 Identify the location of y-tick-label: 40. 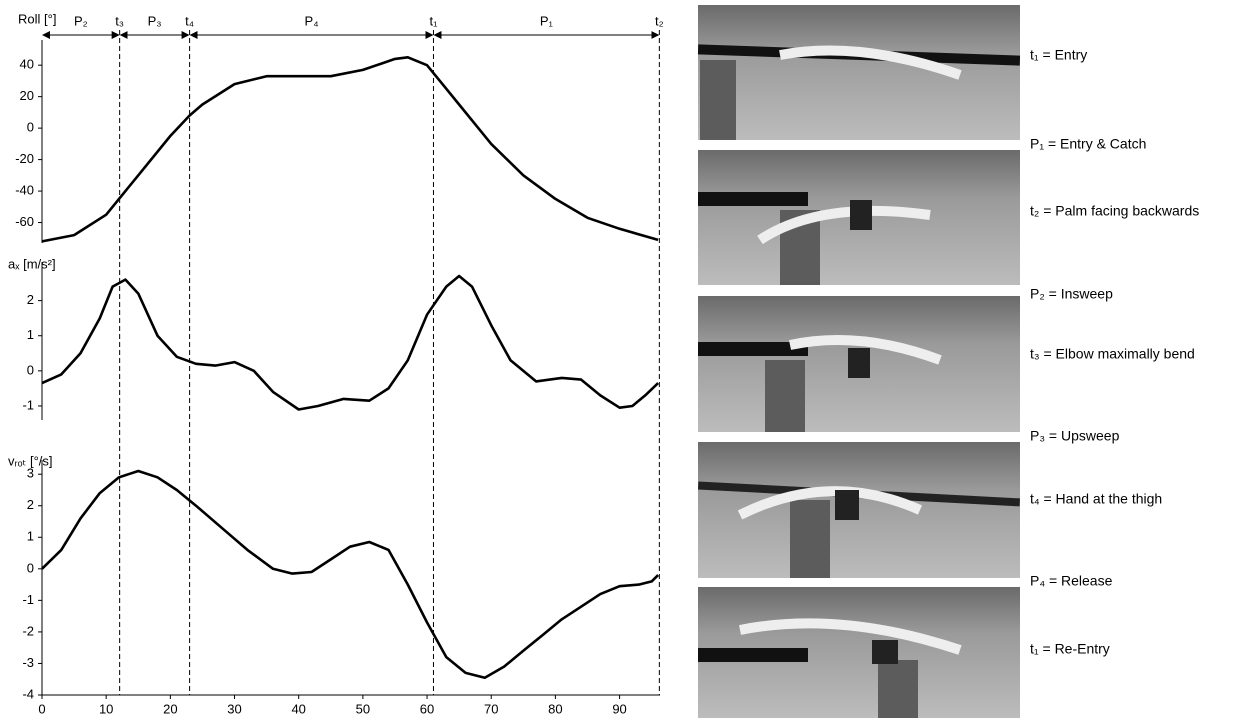
(27, 64).